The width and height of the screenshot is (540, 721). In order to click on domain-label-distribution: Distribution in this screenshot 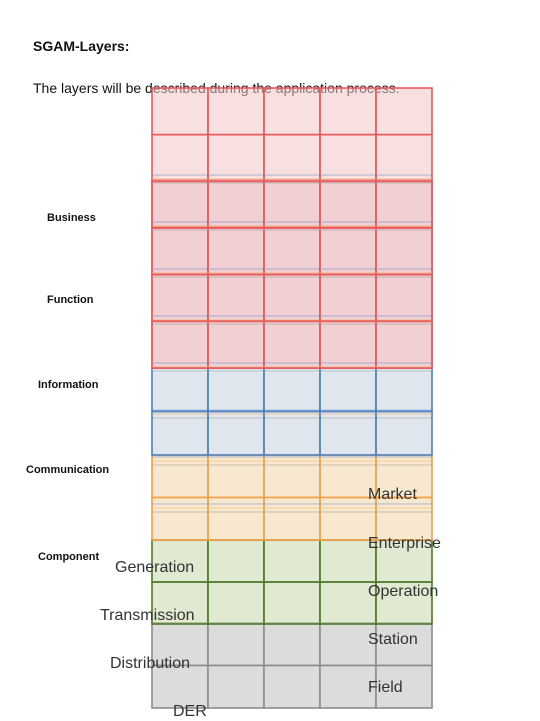, I will do `click(150, 663)`.